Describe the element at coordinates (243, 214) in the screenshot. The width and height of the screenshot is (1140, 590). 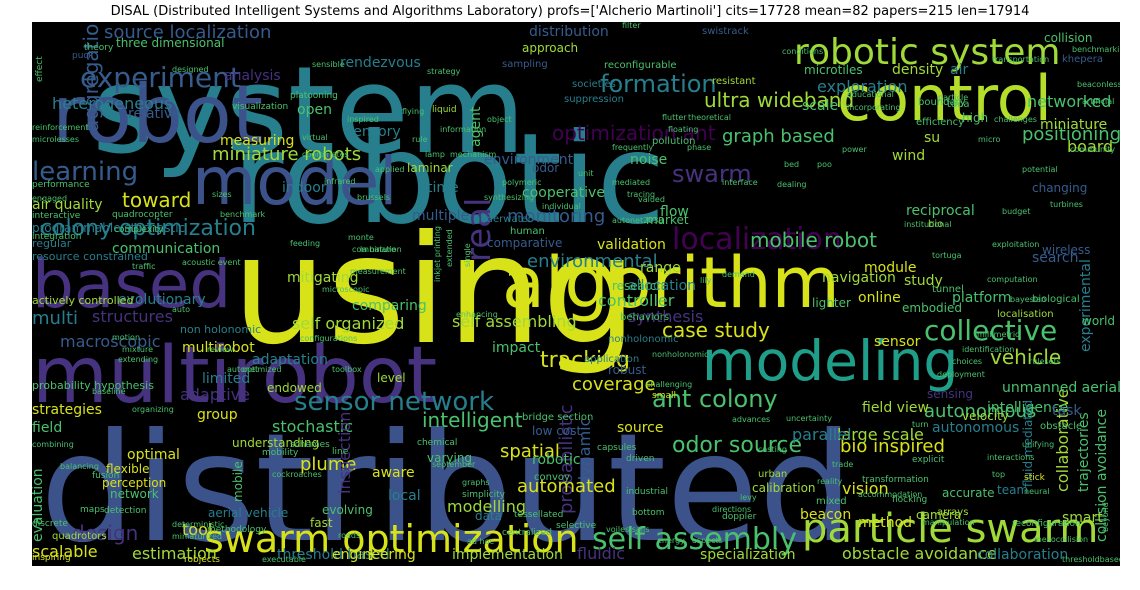
I see `word-benchmark: benchmark` at that location.